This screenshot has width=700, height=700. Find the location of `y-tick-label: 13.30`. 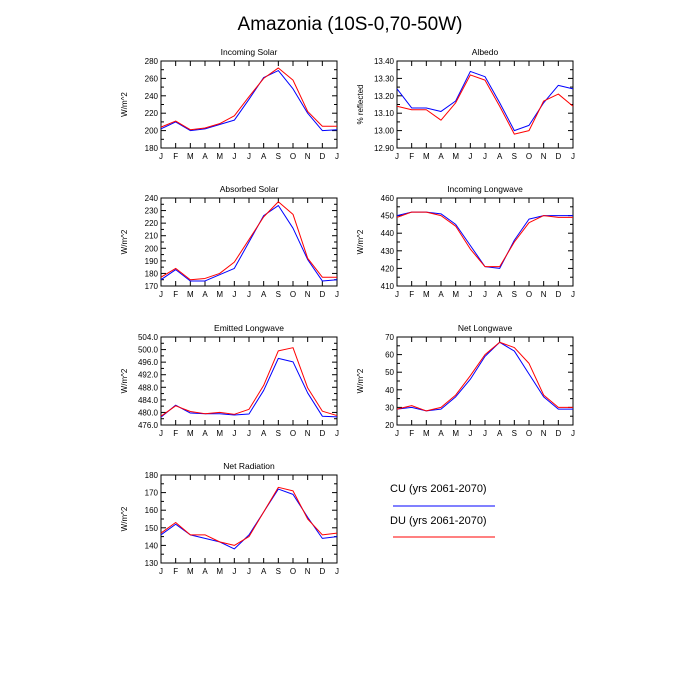

y-tick-label: 13.30 is located at coordinates (384, 78).